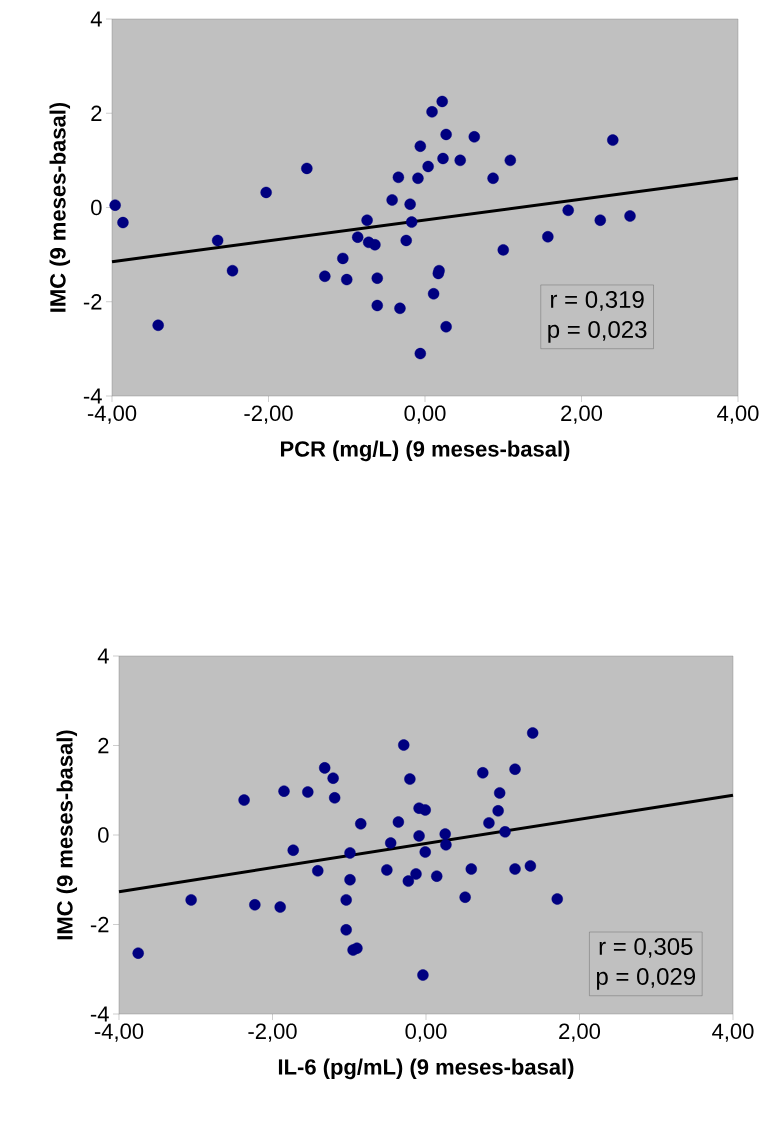 The width and height of the screenshot is (769, 1138). Describe the element at coordinates (646, 948) in the screenshot. I see `annotation: r = 0,305` at that location.